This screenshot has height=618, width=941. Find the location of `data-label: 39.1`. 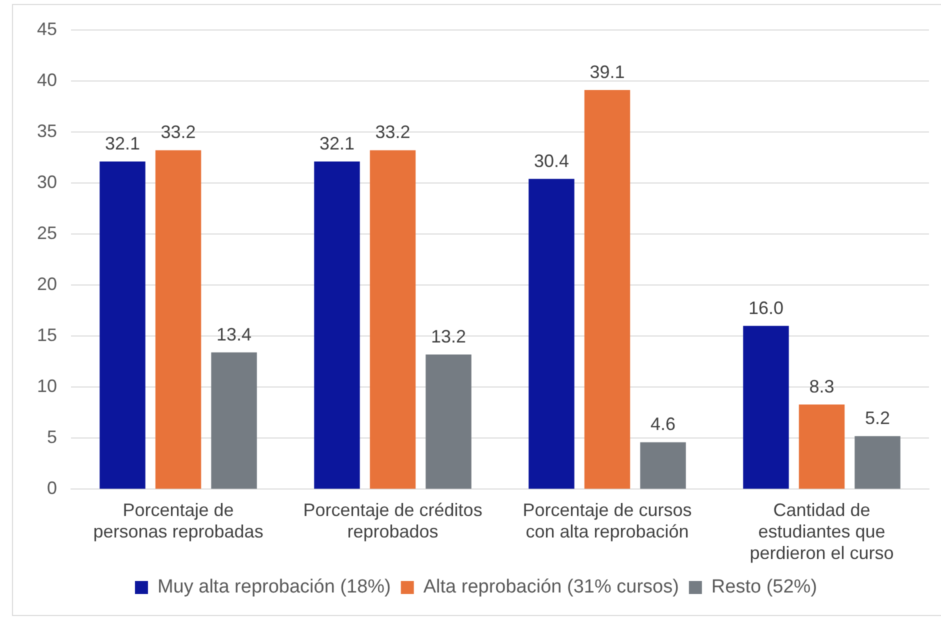

data-label: 39.1 is located at coordinates (607, 72).